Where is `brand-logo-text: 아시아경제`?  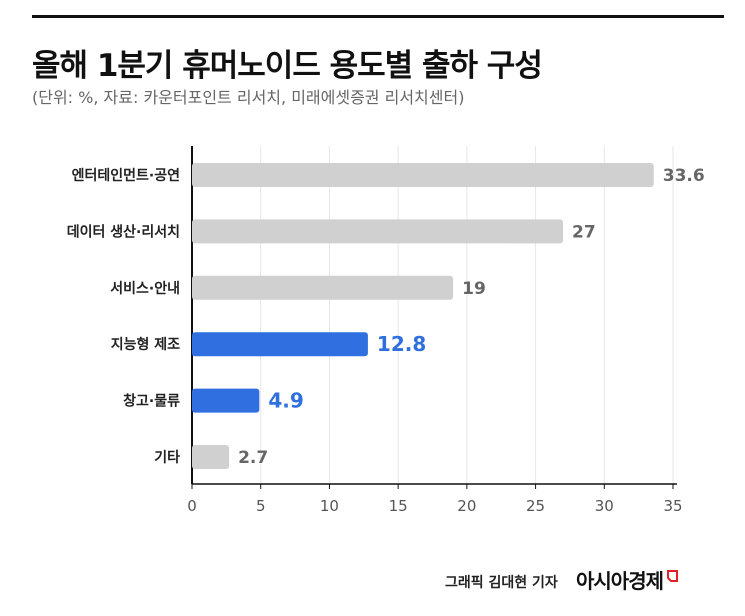
brand-logo-text: 아시아경제 is located at coordinates (620, 581).